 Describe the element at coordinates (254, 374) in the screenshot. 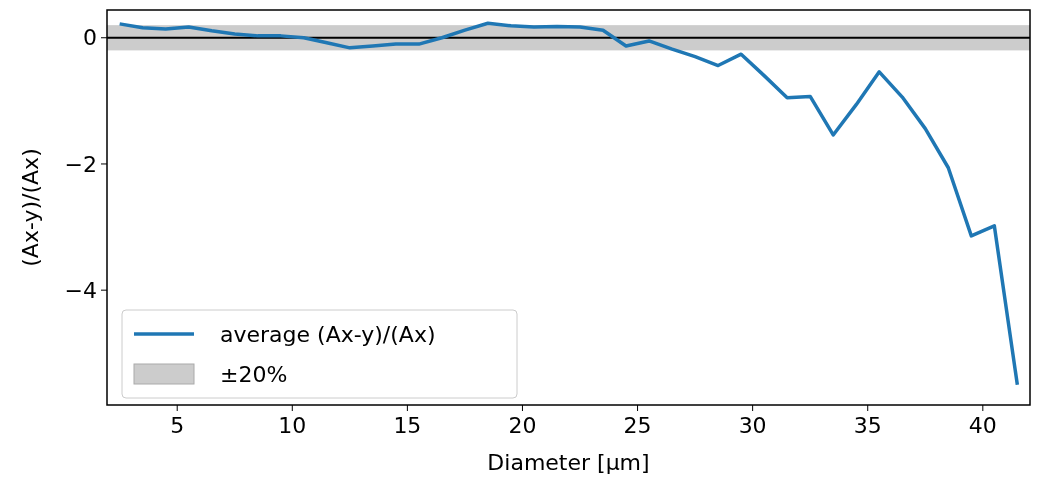

I see `legend-label: ±20%` at that location.